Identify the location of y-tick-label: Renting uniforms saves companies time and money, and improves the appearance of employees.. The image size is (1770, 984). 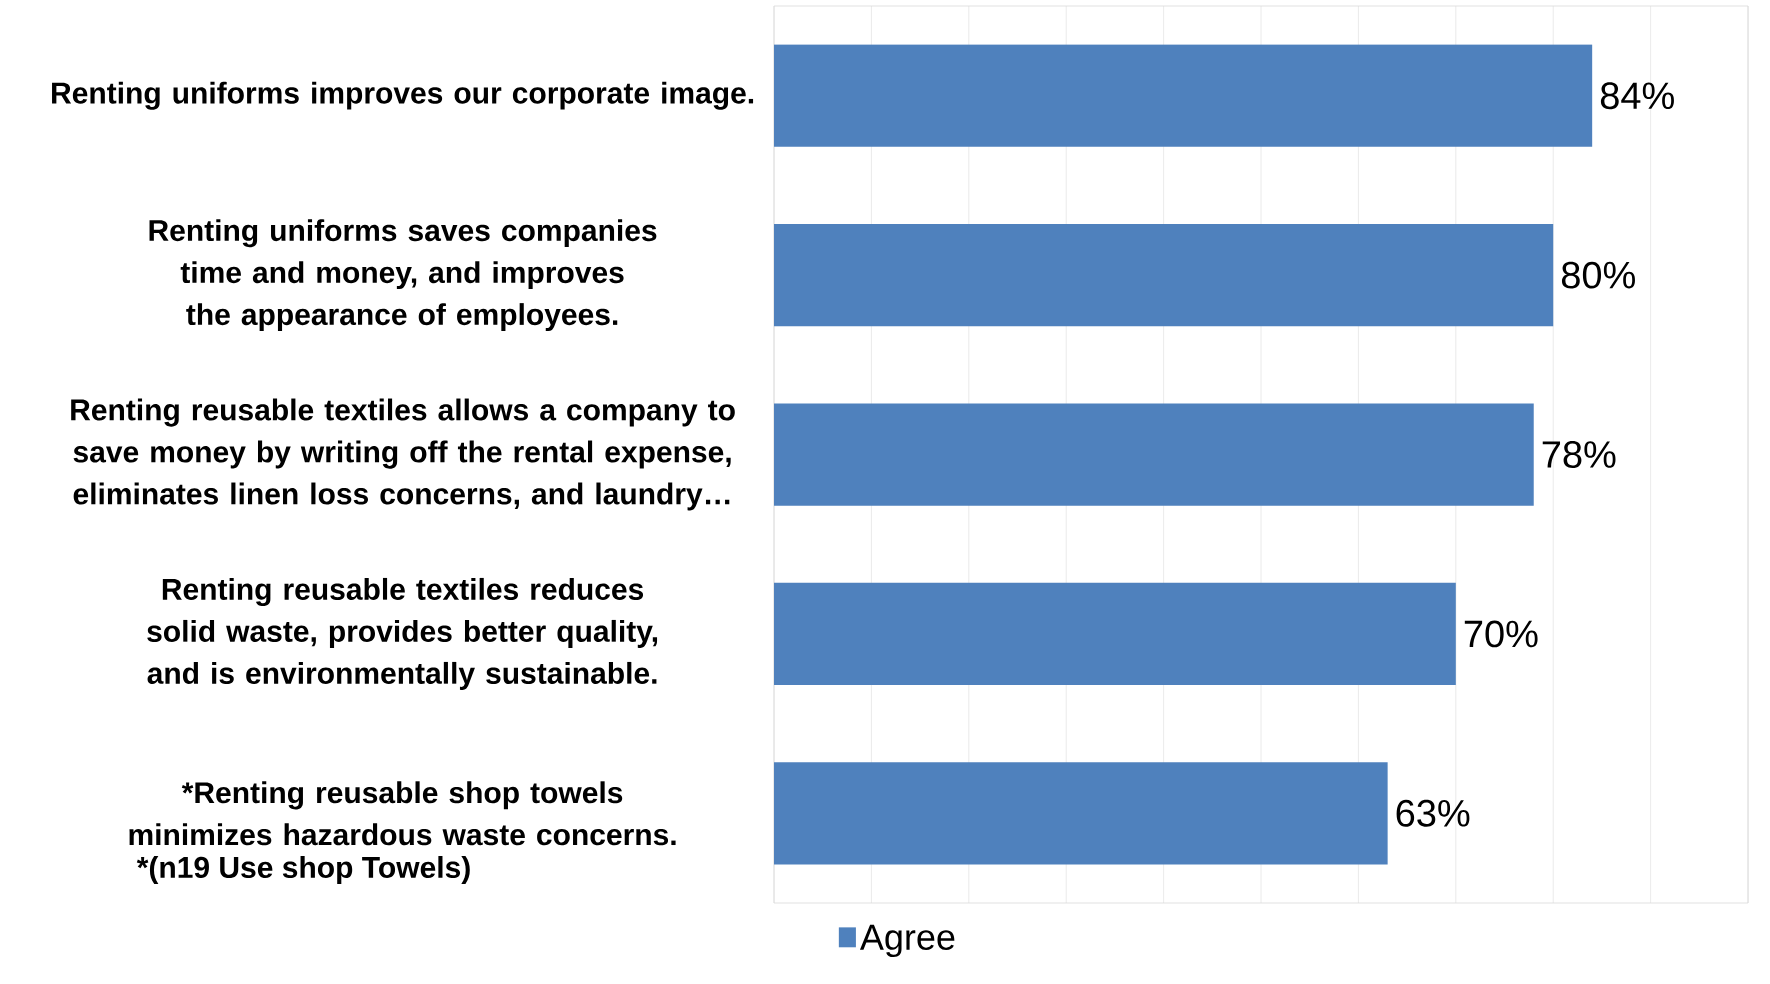
(403, 275).